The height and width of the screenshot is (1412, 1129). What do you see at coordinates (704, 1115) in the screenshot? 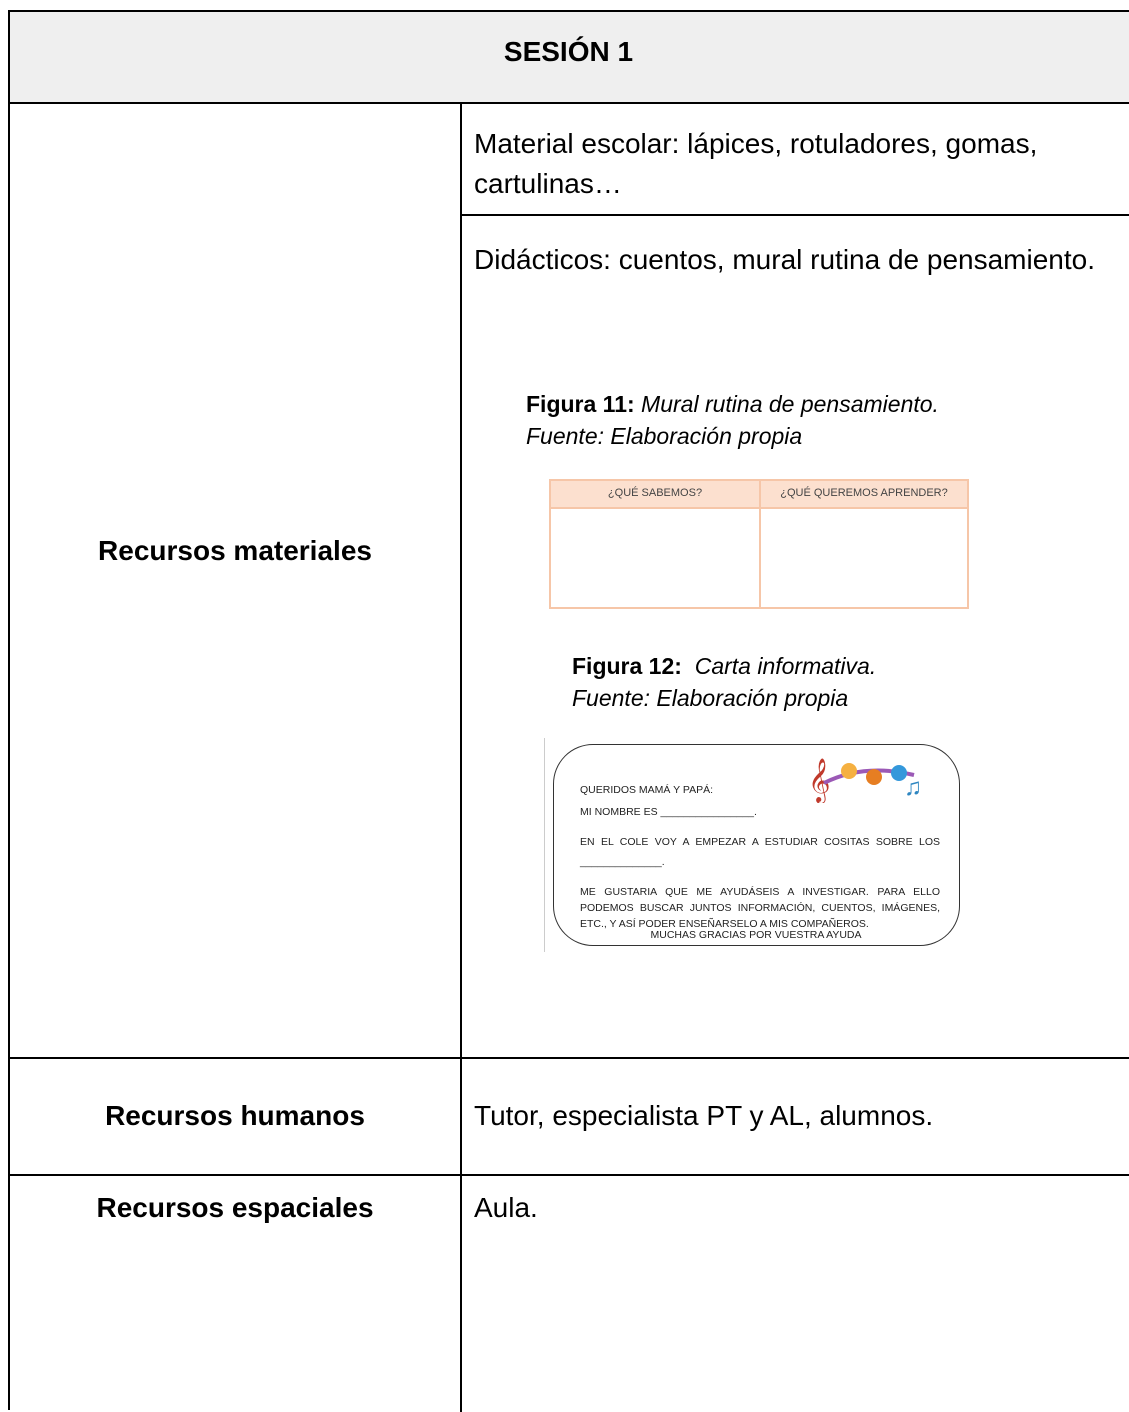
I see `cell-text: Tutor, especialista PT y AL, alumnos.` at bounding box center [704, 1115].